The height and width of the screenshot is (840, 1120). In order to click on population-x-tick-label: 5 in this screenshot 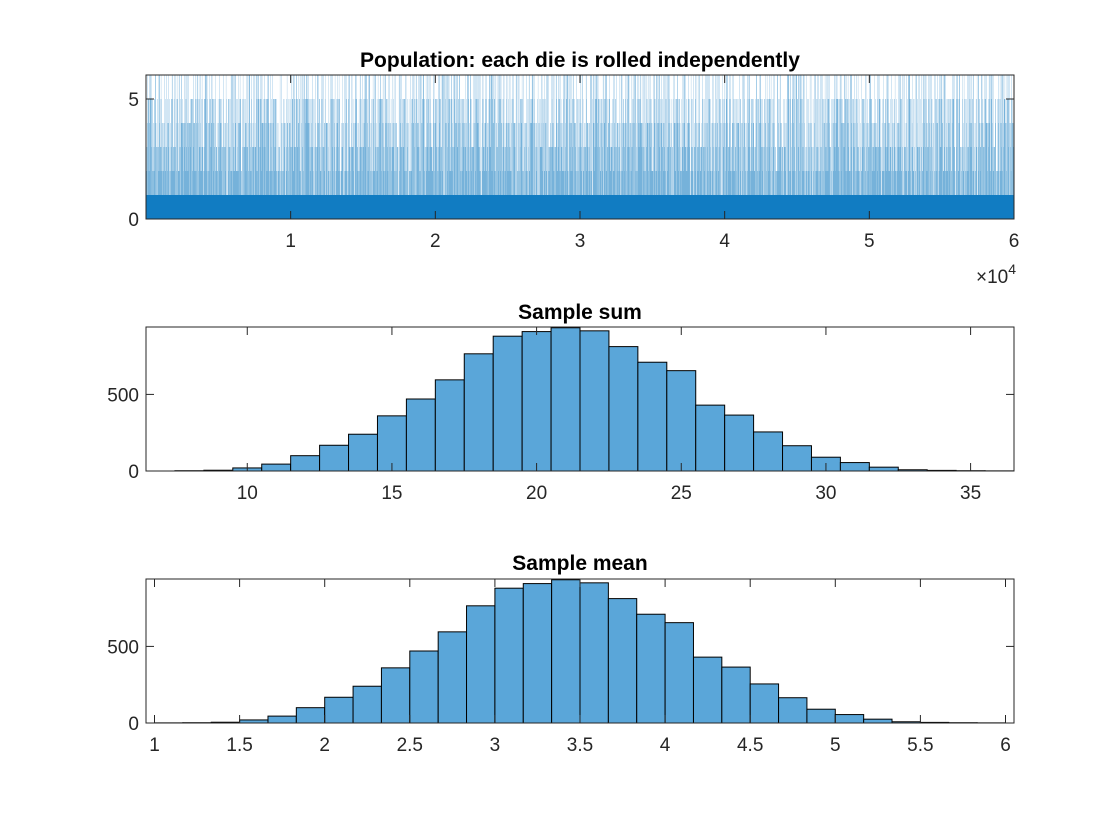, I will do `click(869, 241)`.